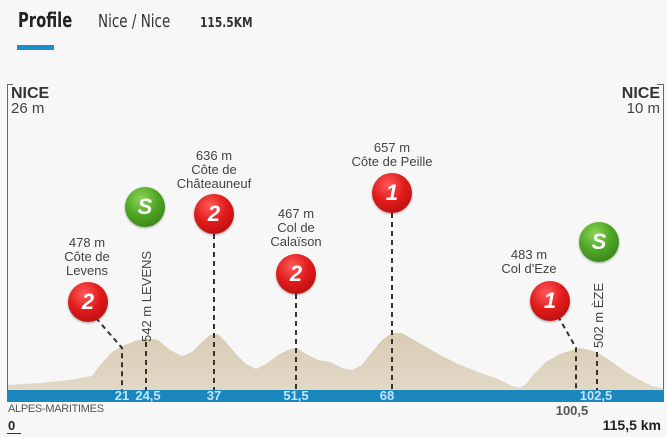 This screenshot has height=437, width=667. What do you see at coordinates (56, 409) in the screenshot?
I see `region-label: ALPES-MARITIMES` at bounding box center [56, 409].